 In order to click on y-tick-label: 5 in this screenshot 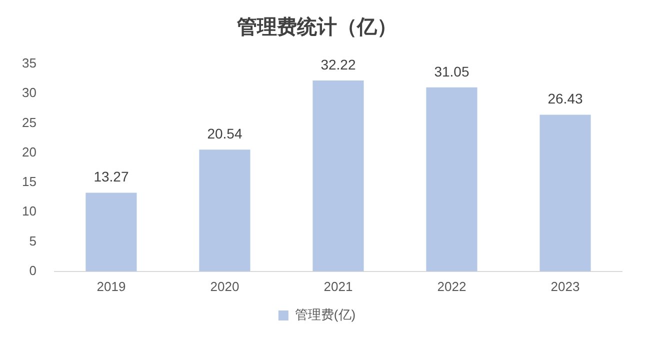, I will do `click(32, 240)`.